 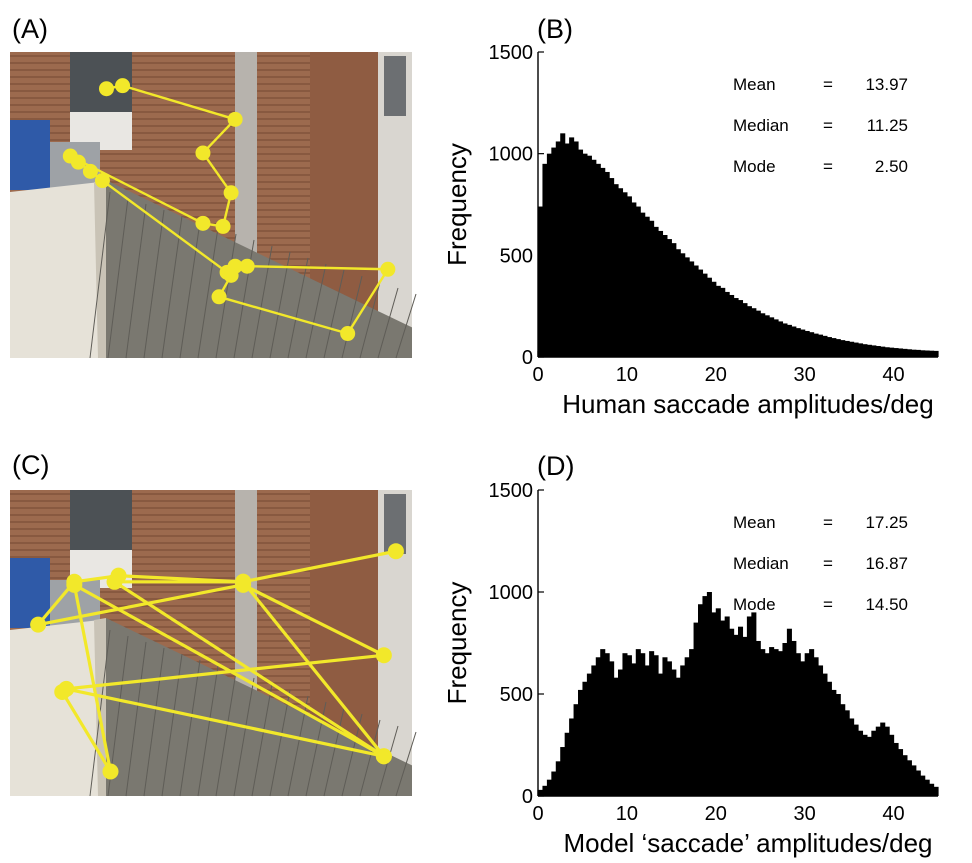 What do you see at coordinates (747, 843) in the screenshot?
I see `x-axis-label: Model ‘saccade’ amplitudes/deg` at bounding box center [747, 843].